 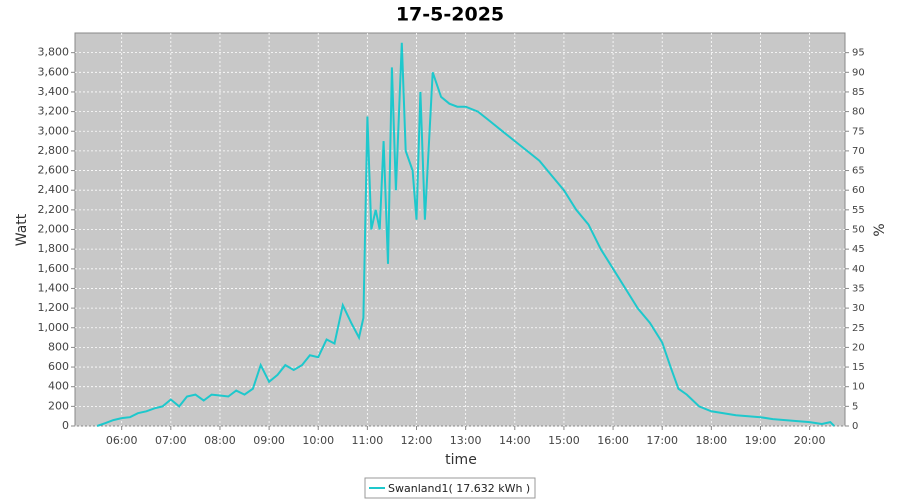 What do you see at coordinates (54, 268) in the screenshot?
I see `y-tick-label: 1,600` at bounding box center [54, 268].